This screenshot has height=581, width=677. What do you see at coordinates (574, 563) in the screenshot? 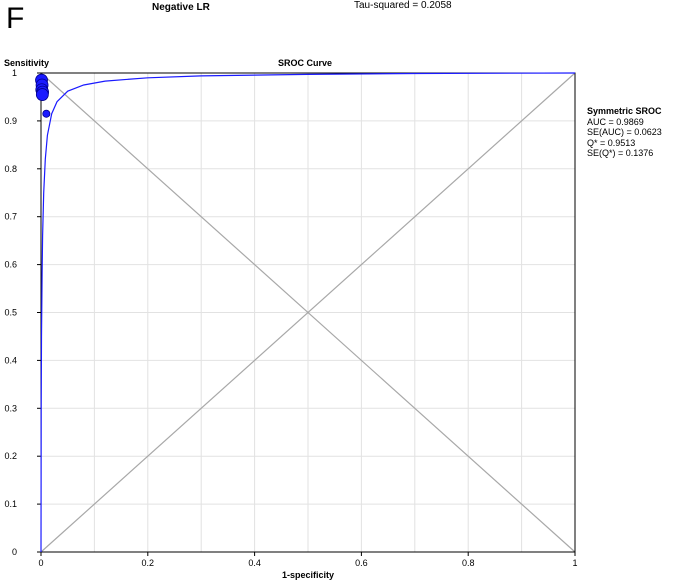
I see `x-tick-label: 1` at bounding box center [574, 563].